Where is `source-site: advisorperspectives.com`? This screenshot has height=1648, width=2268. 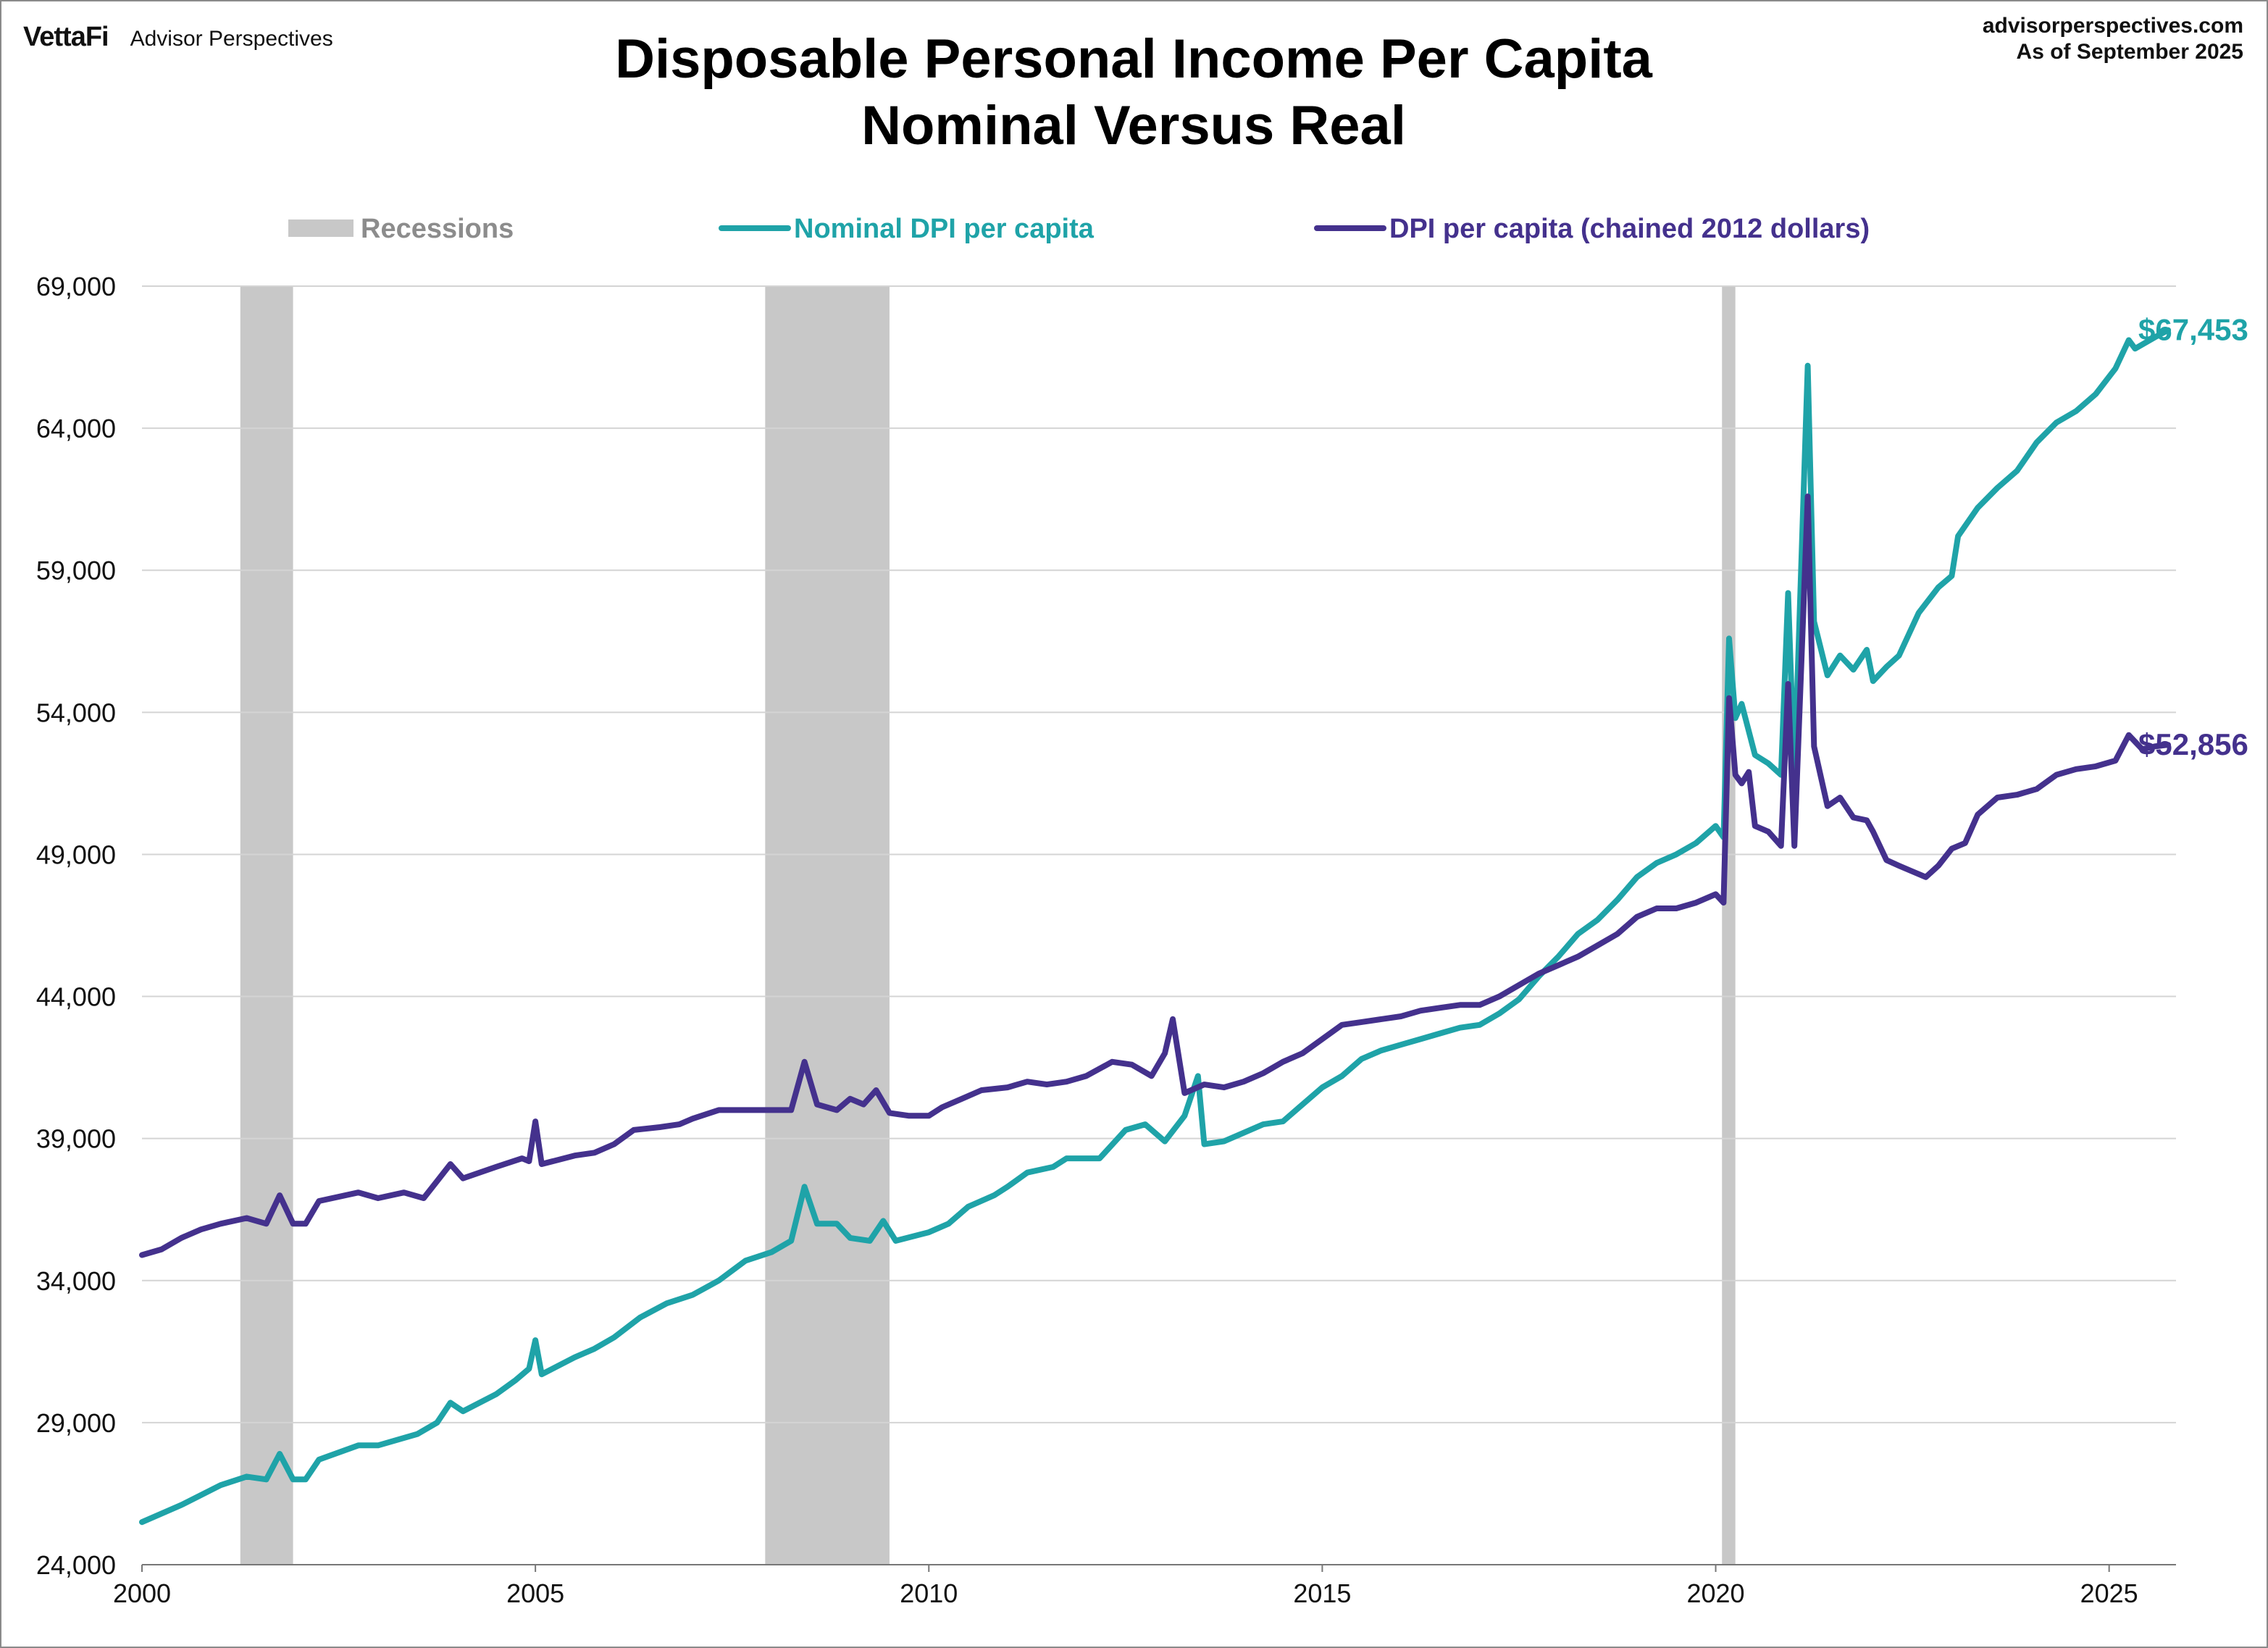 source-site: advisorperspectives.com is located at coordinates (2112, 26).